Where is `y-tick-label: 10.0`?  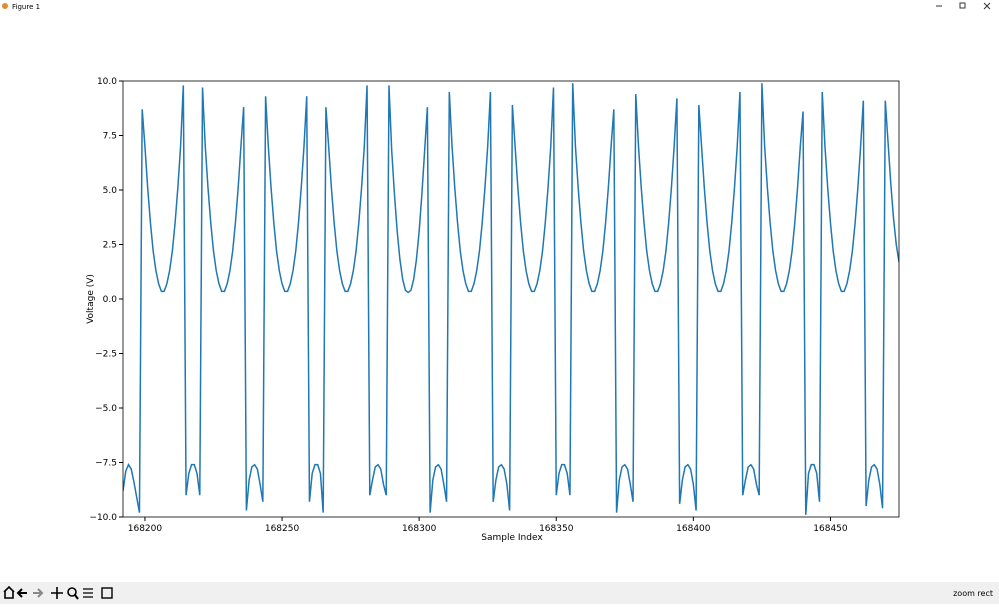 y-tick-label: 10.0 is located at coordinates (107, 82).